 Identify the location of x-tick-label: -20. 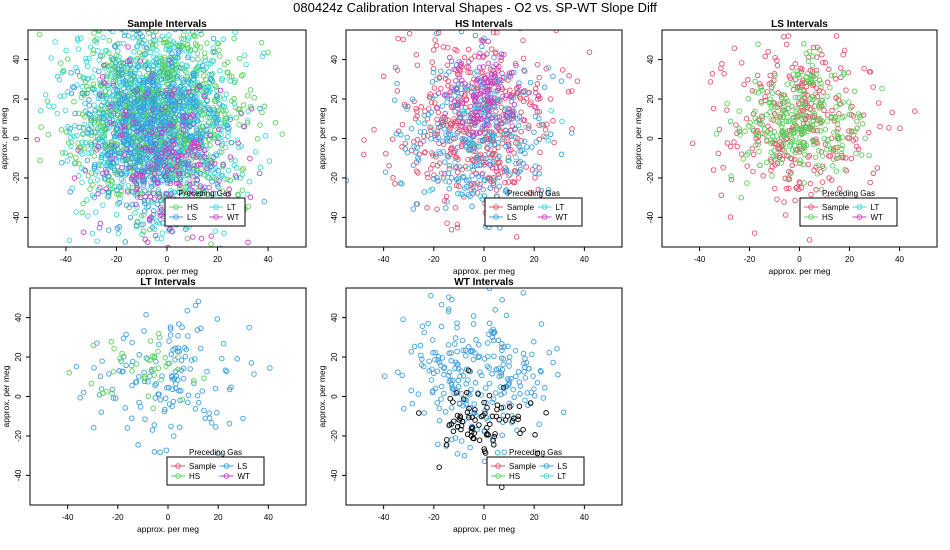
(117, 259).